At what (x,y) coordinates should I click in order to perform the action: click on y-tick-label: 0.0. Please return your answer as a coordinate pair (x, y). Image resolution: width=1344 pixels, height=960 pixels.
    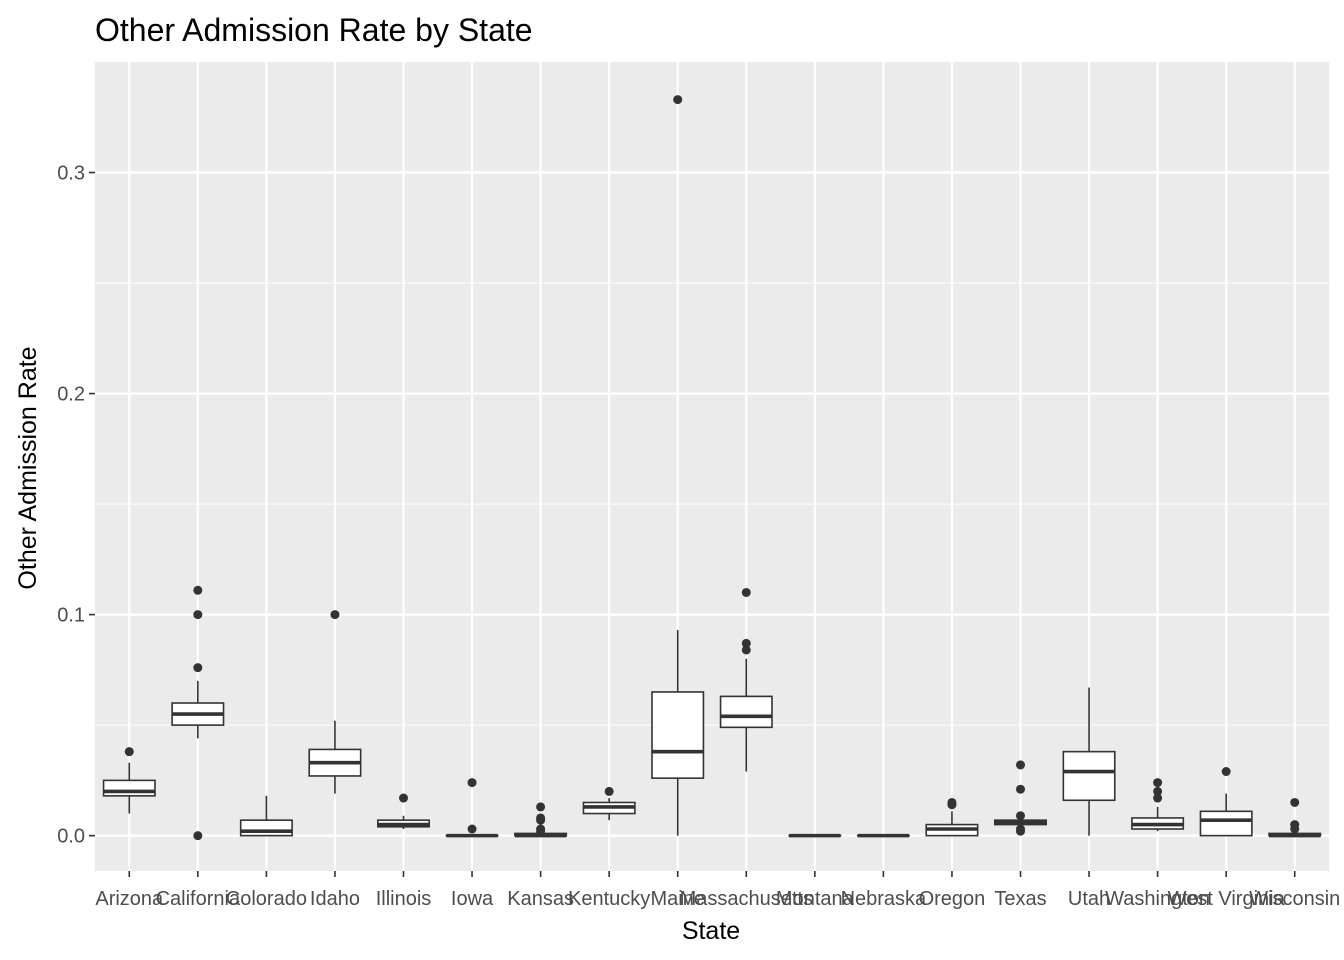
    Looking at the image, I should click on (71, 837).